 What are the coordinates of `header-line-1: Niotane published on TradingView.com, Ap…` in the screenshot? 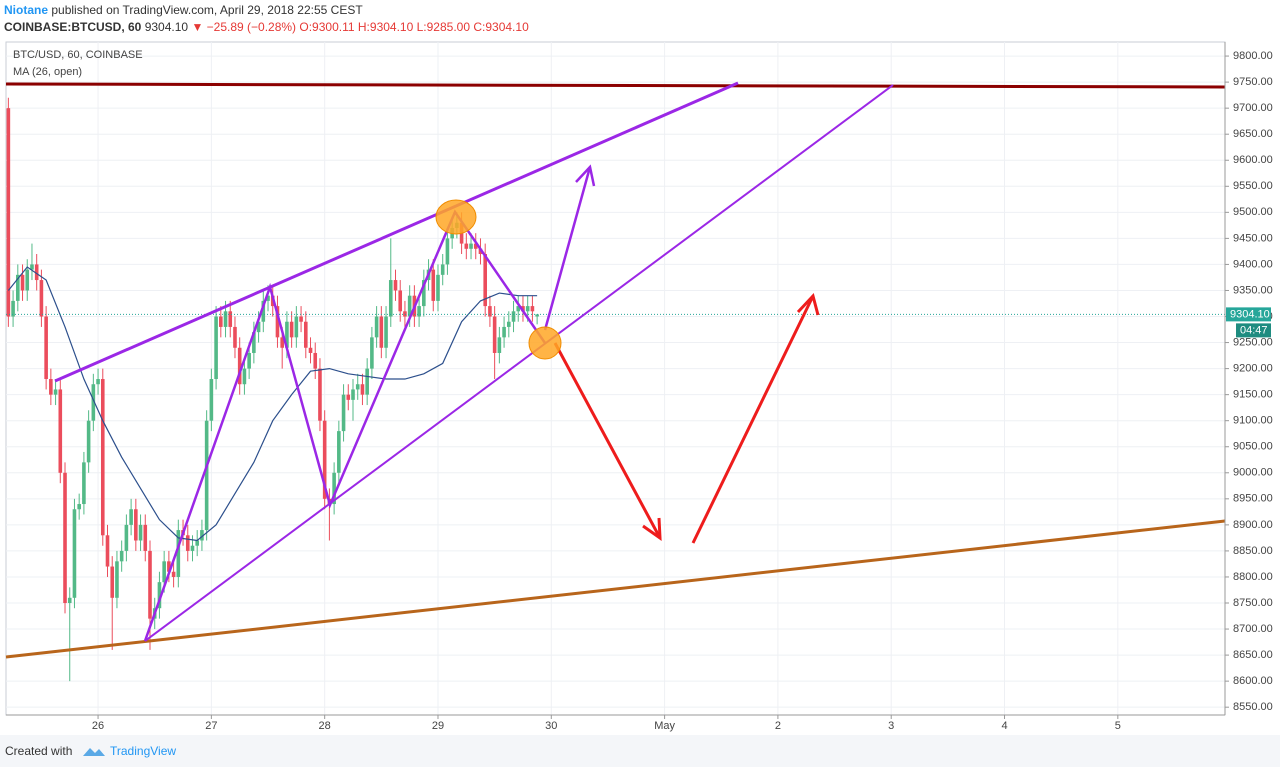 It's located at (266, 10).